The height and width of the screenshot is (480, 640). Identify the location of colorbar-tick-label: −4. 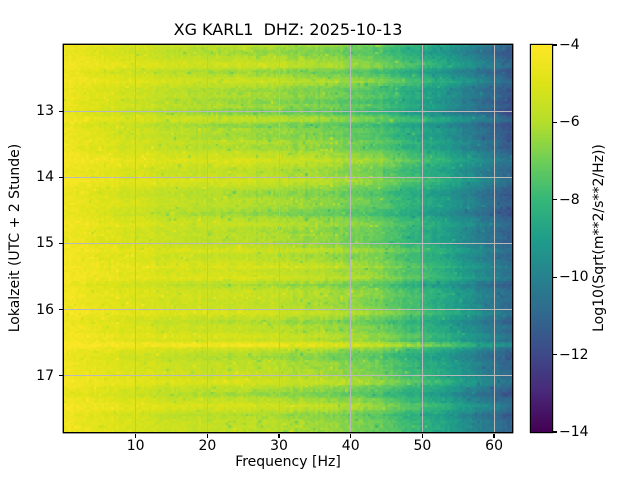
(569, 45).